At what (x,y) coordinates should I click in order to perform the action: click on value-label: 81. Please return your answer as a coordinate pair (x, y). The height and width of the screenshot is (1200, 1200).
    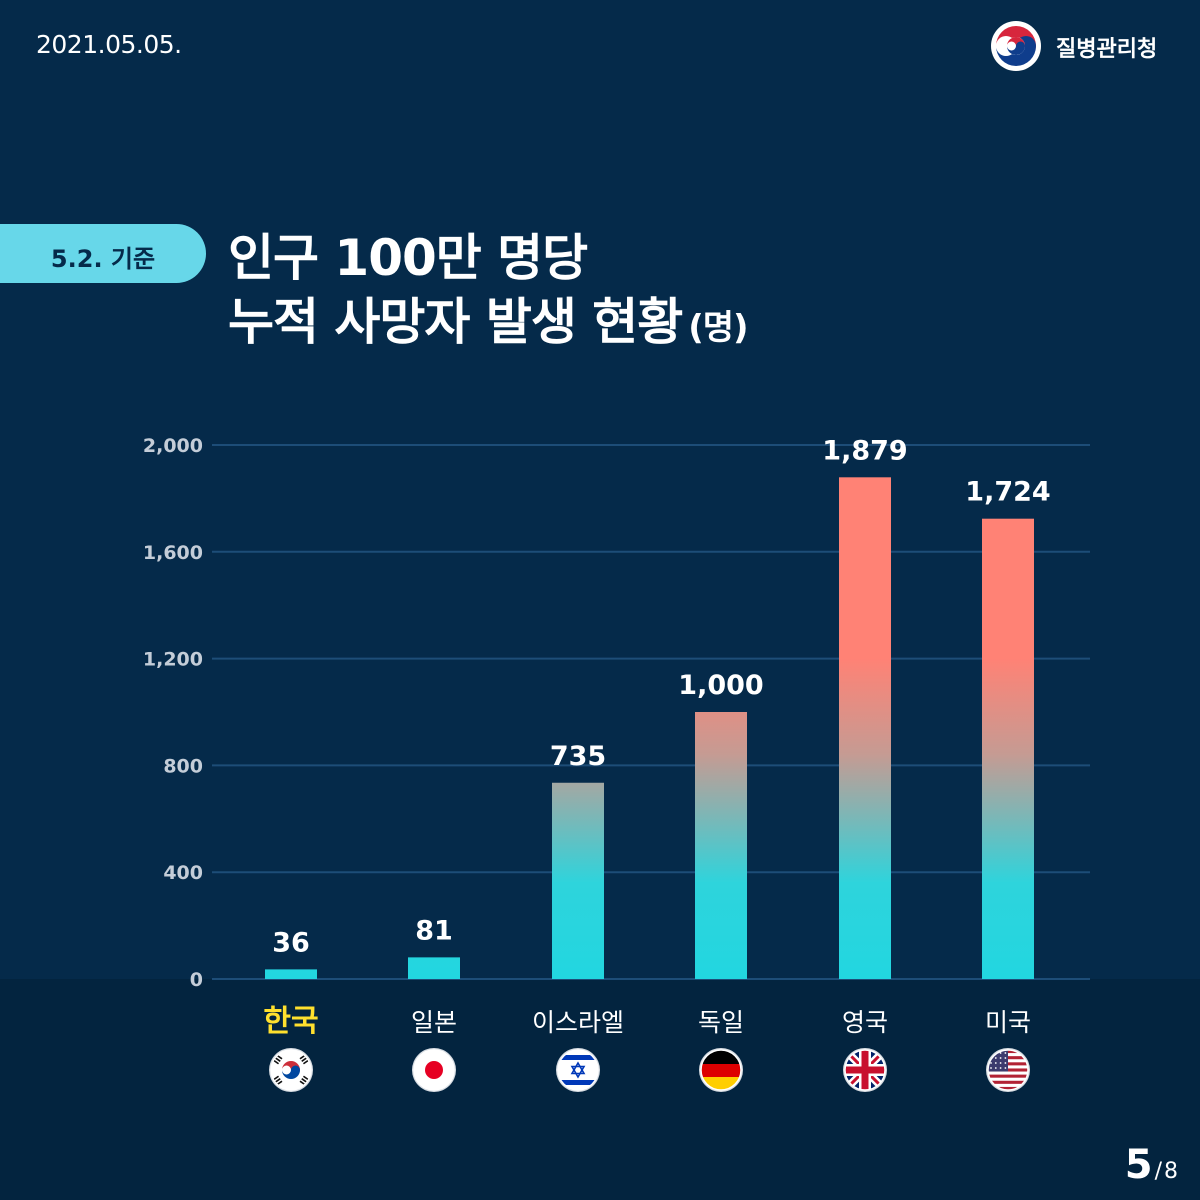
    Looking at the image, I should click on (434, 930).